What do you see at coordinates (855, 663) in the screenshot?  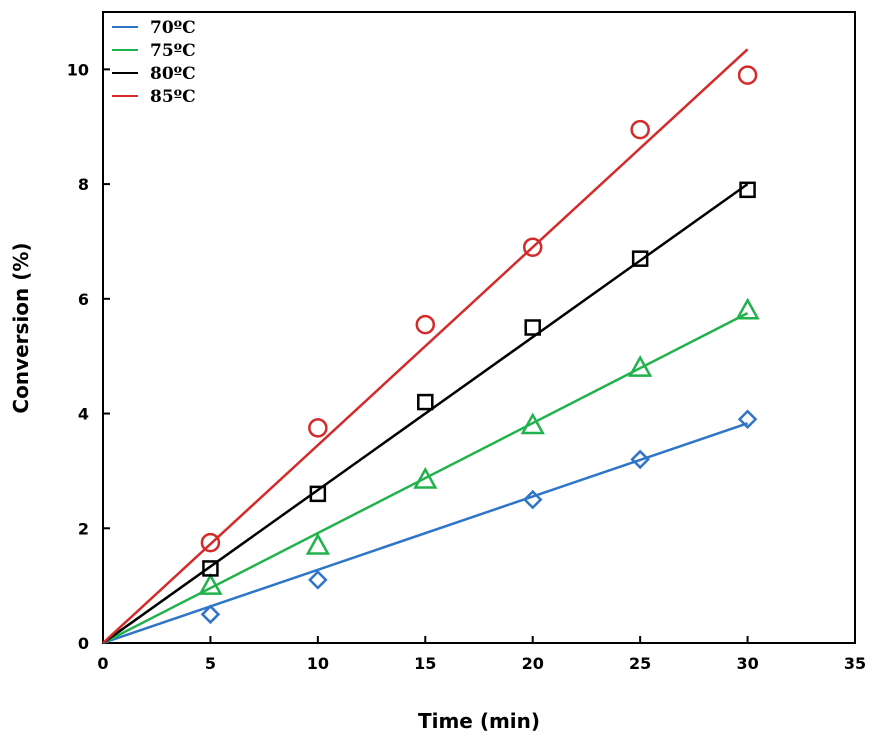 I see `x-tick-label: 35` at bounding box center [855, 663].